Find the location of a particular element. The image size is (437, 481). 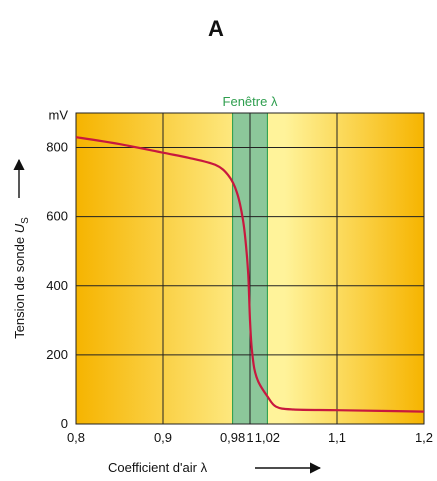

y-tick-label: 800 is located at coordinates (57, 147).